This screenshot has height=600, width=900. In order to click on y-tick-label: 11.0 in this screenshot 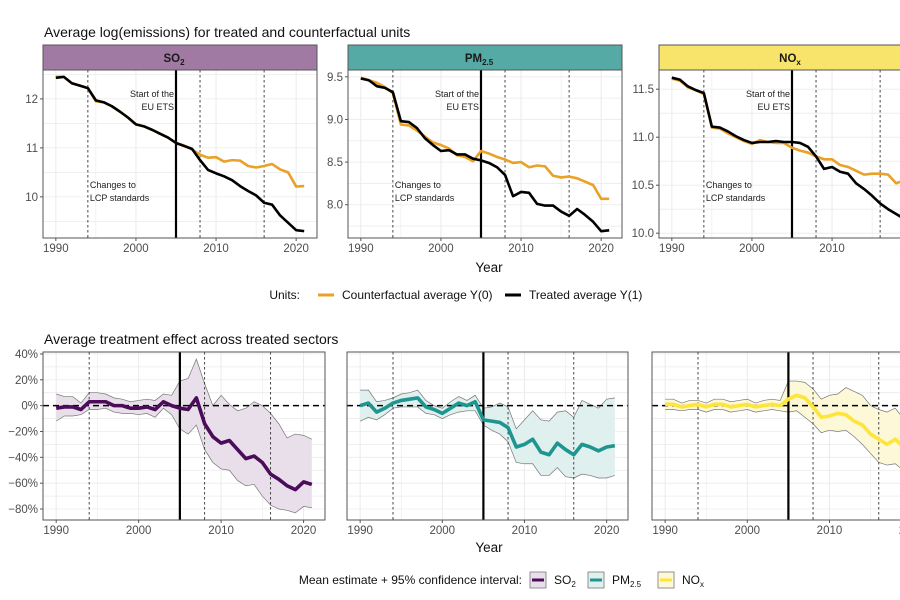, I will do `click(643, 138)`.